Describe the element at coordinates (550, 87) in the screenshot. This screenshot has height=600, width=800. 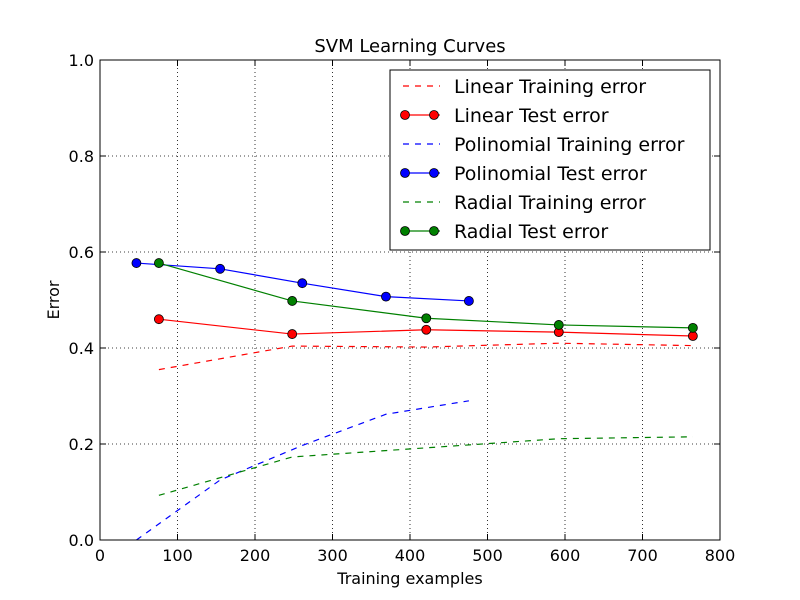
I see `legend-label: Linear Training error` at that location.